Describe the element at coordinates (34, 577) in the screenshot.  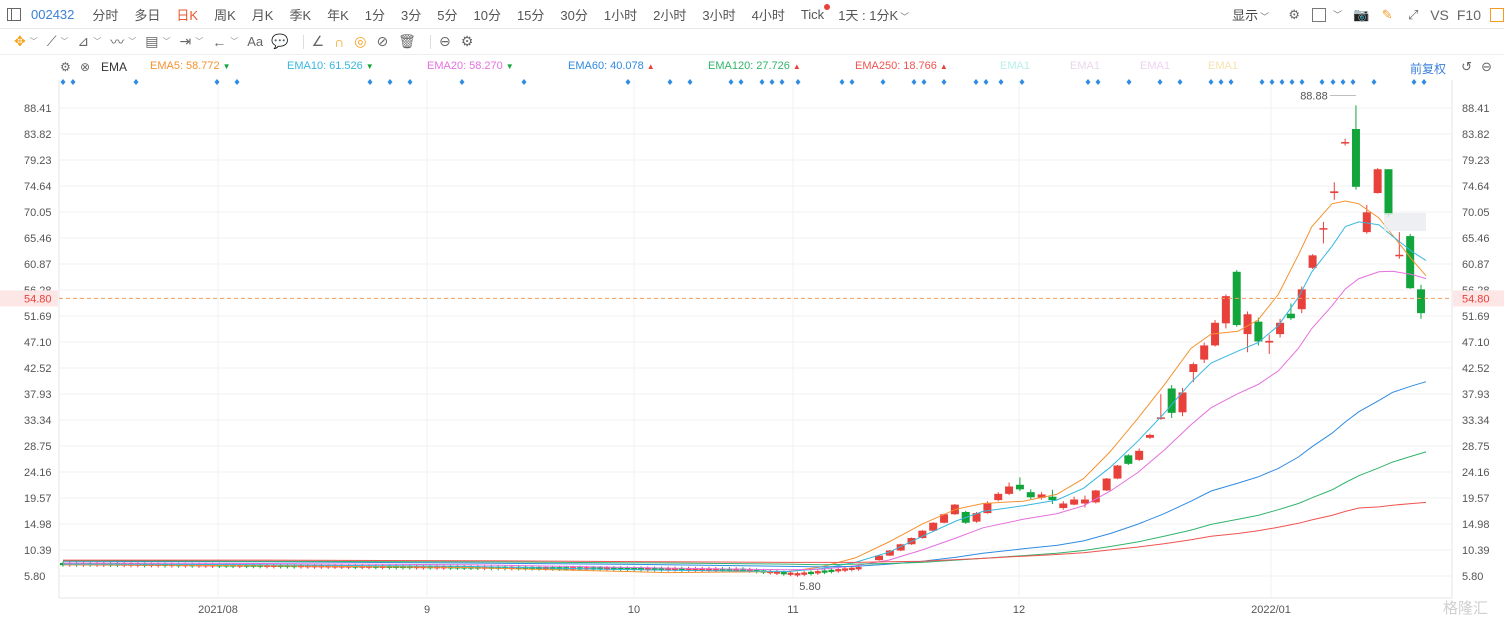
I see `y-tick-label: 5.80` at that location.